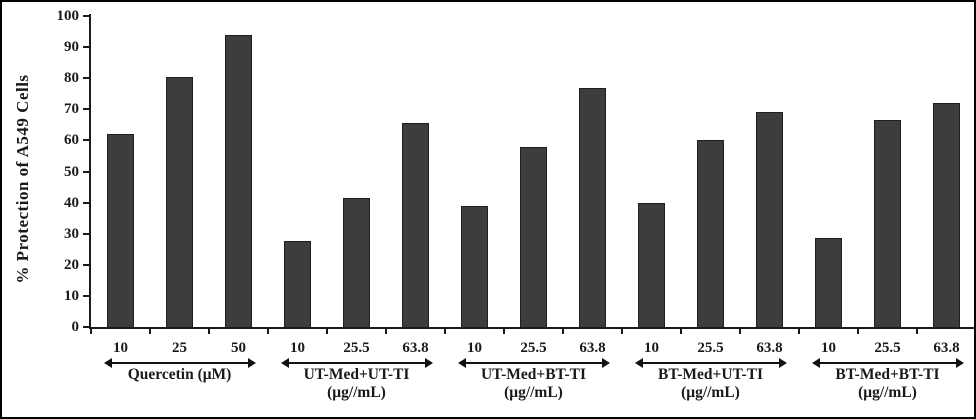  I want to click on y-tick-label: 20, so click(71, 264).